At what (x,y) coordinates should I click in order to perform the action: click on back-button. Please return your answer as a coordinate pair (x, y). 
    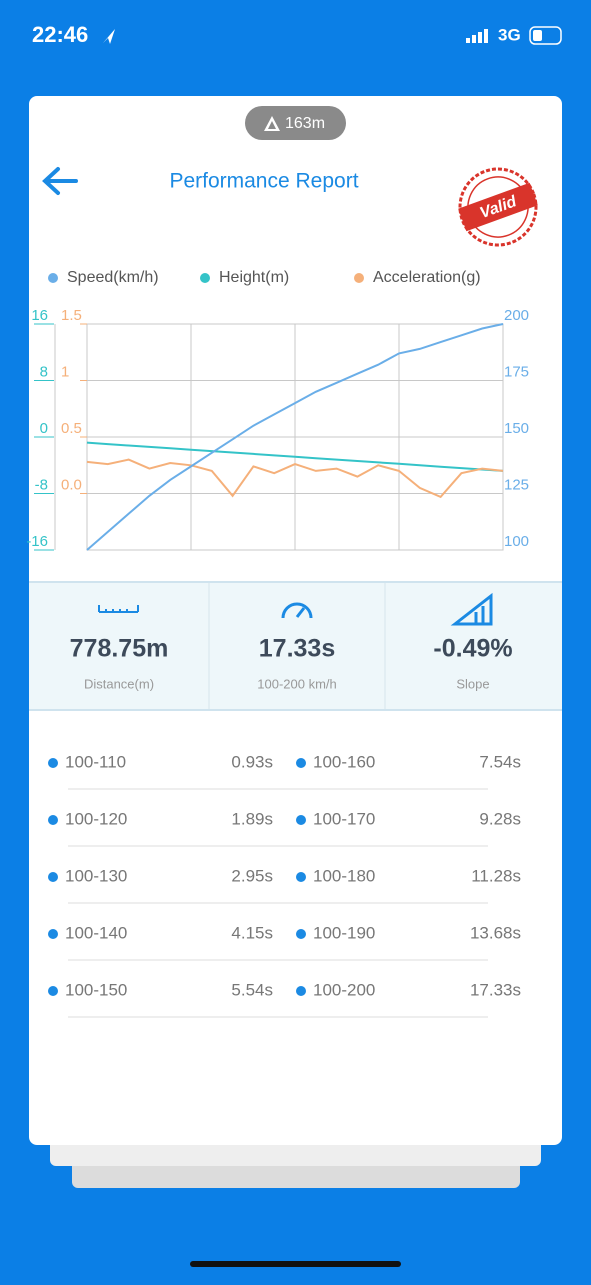
    Looking at the image, I should click on (60, 181).